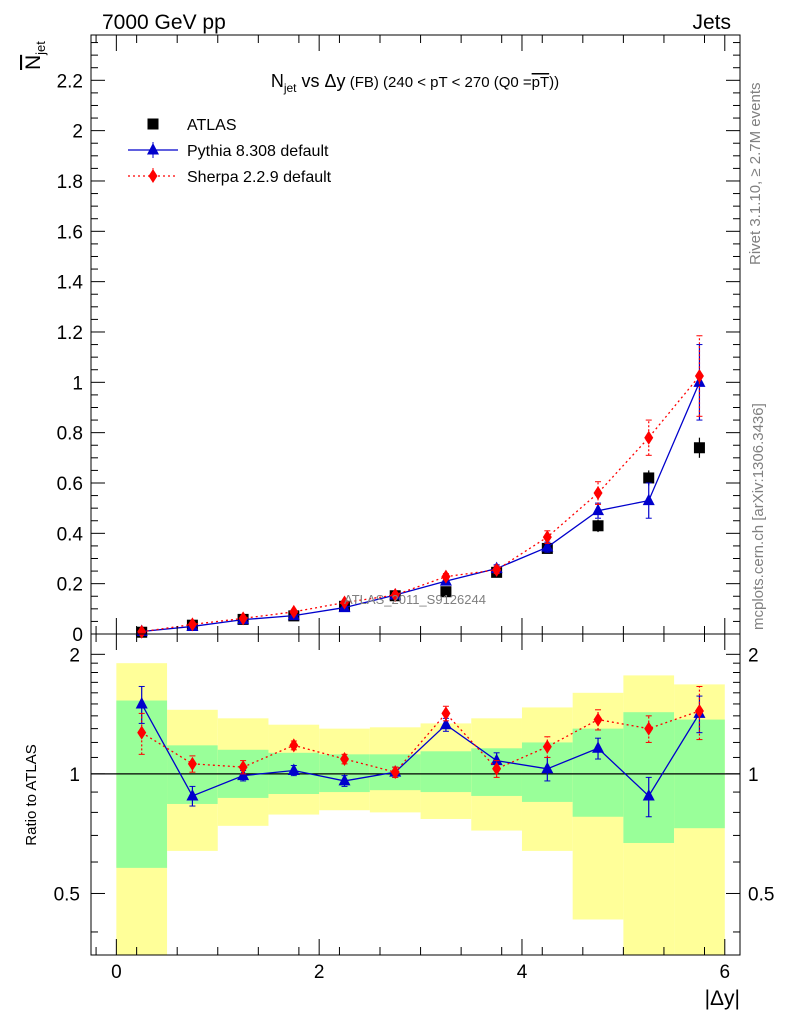 This screenshot has height=1024, width=786. What do you see at coordinates (455, 82) in the screenshot?
I see `title-rest: (240 < pT < 270 (Q0 =` at bounding box center [455, 82].